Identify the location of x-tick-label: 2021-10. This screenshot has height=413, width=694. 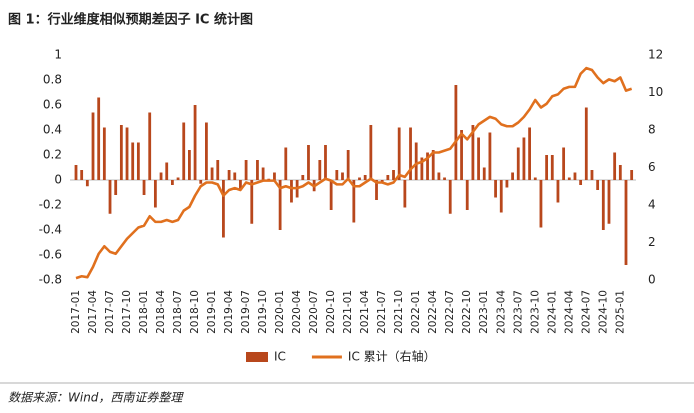
(399, 312).